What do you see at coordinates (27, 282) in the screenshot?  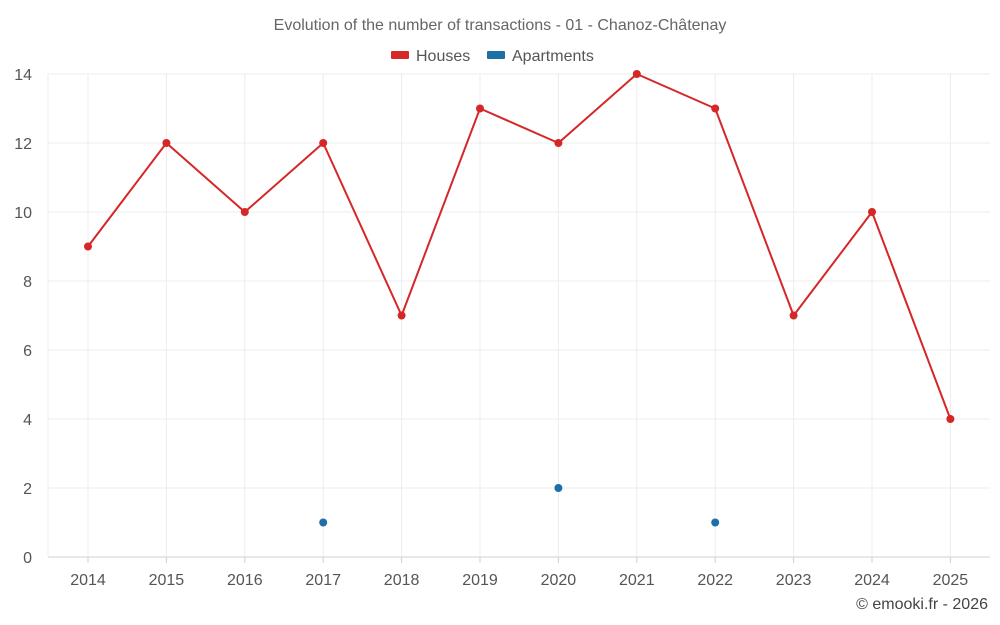 I see `y-tick-label: 8` at bounding box center [27, 282].